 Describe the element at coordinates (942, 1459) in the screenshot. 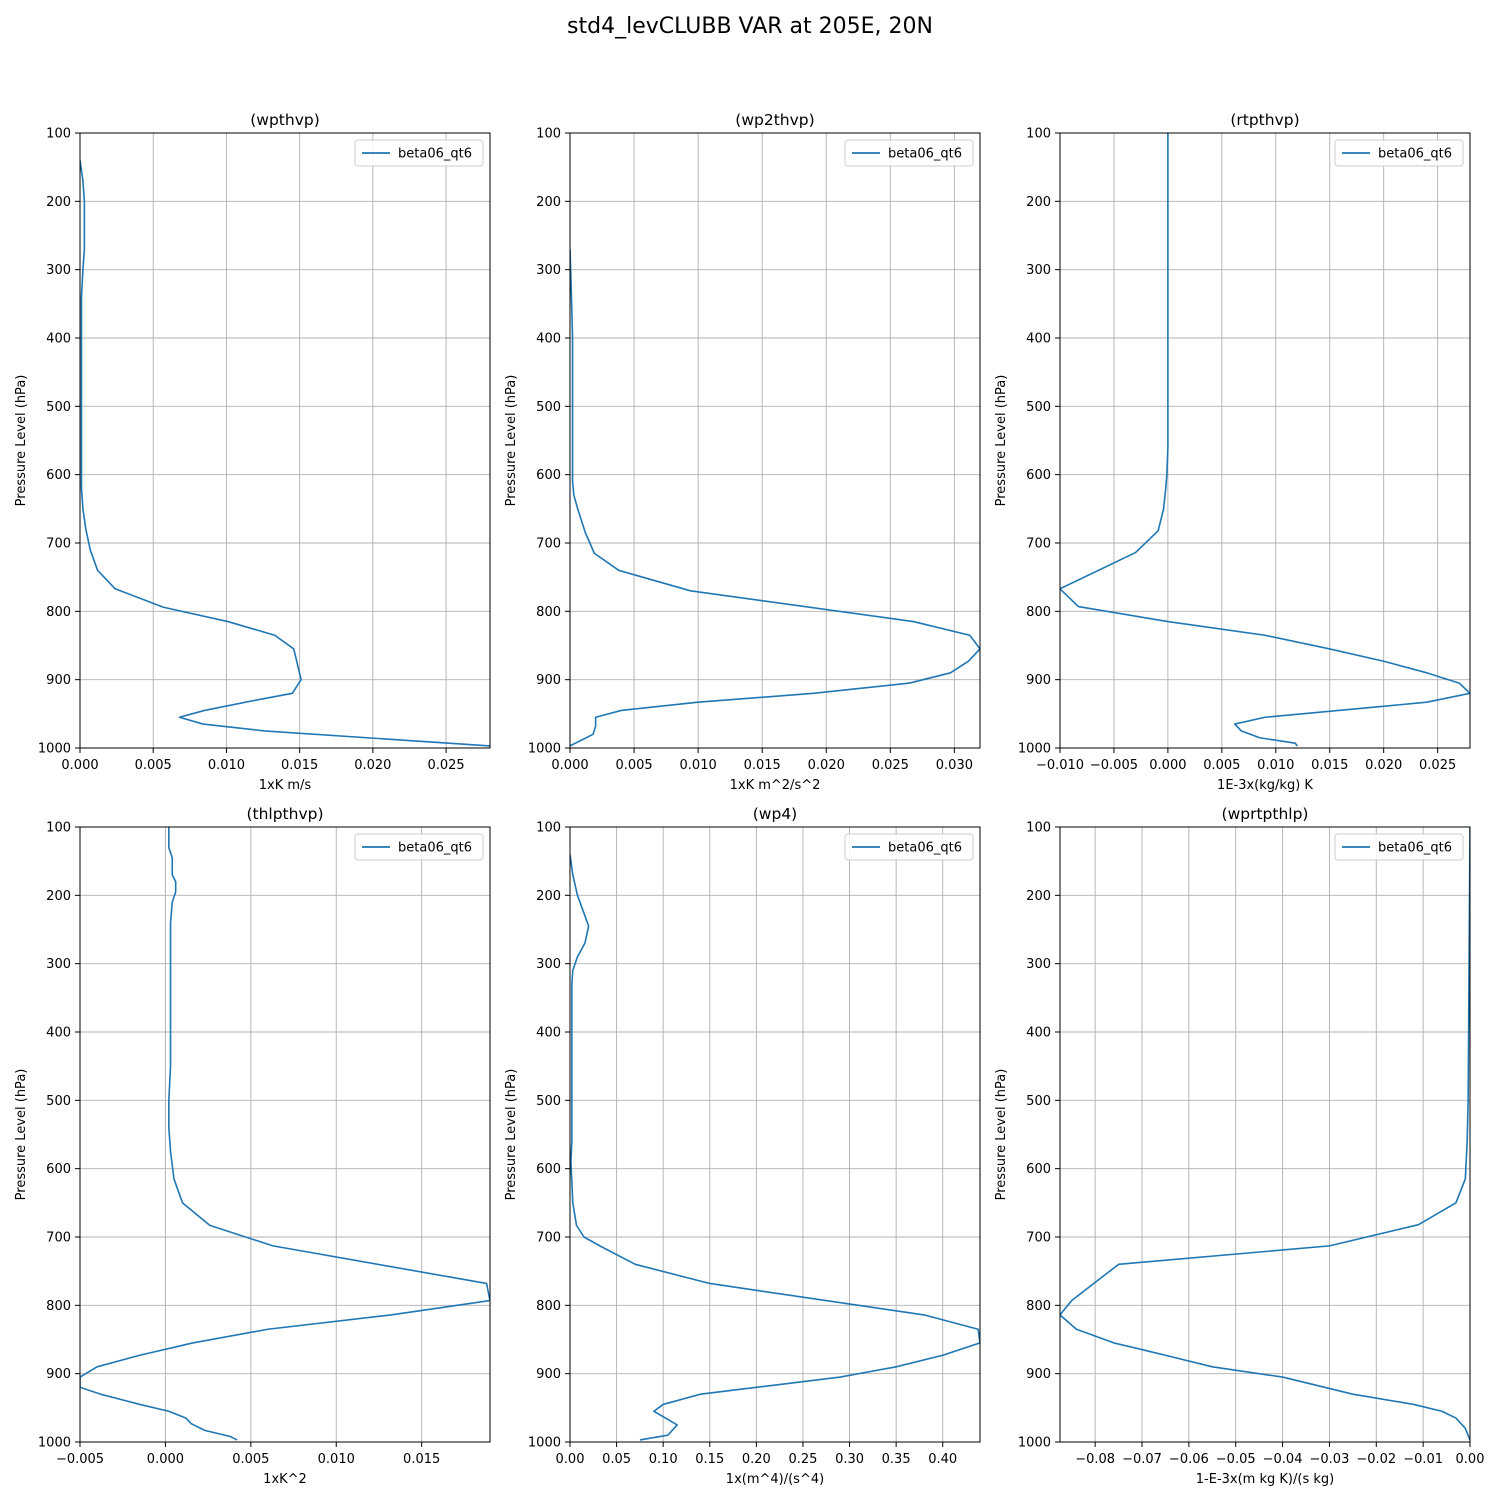

I see `x-tick-label: 0.40` at that location.